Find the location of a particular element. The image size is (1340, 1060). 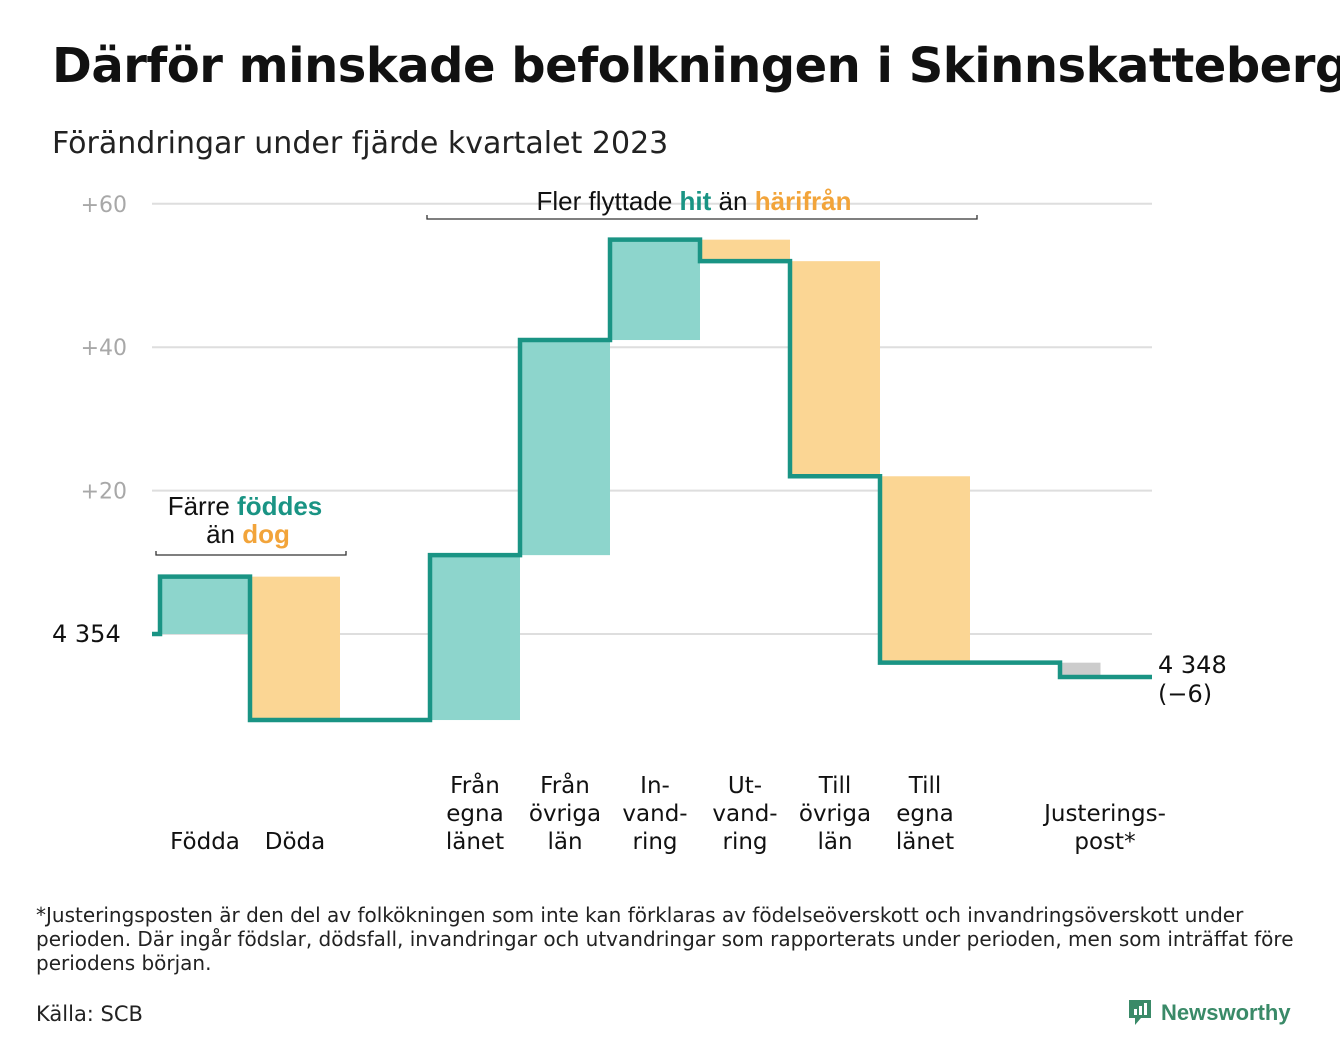

migration-annotation: Fler flyttade hit än härifrån is located at coordinates (693, 201).